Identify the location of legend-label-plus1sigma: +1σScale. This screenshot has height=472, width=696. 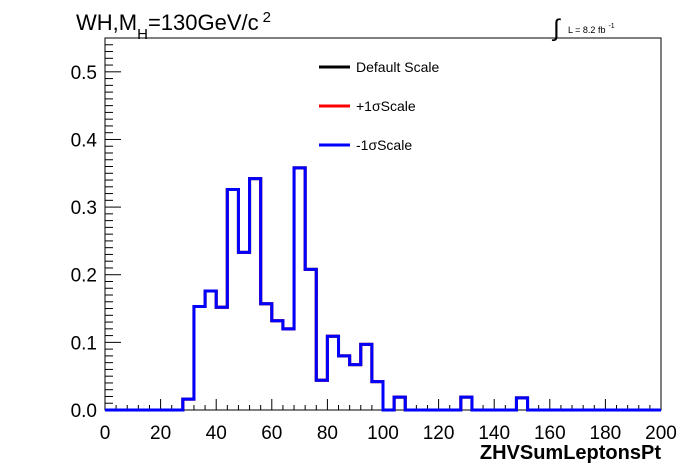
(386, 106).